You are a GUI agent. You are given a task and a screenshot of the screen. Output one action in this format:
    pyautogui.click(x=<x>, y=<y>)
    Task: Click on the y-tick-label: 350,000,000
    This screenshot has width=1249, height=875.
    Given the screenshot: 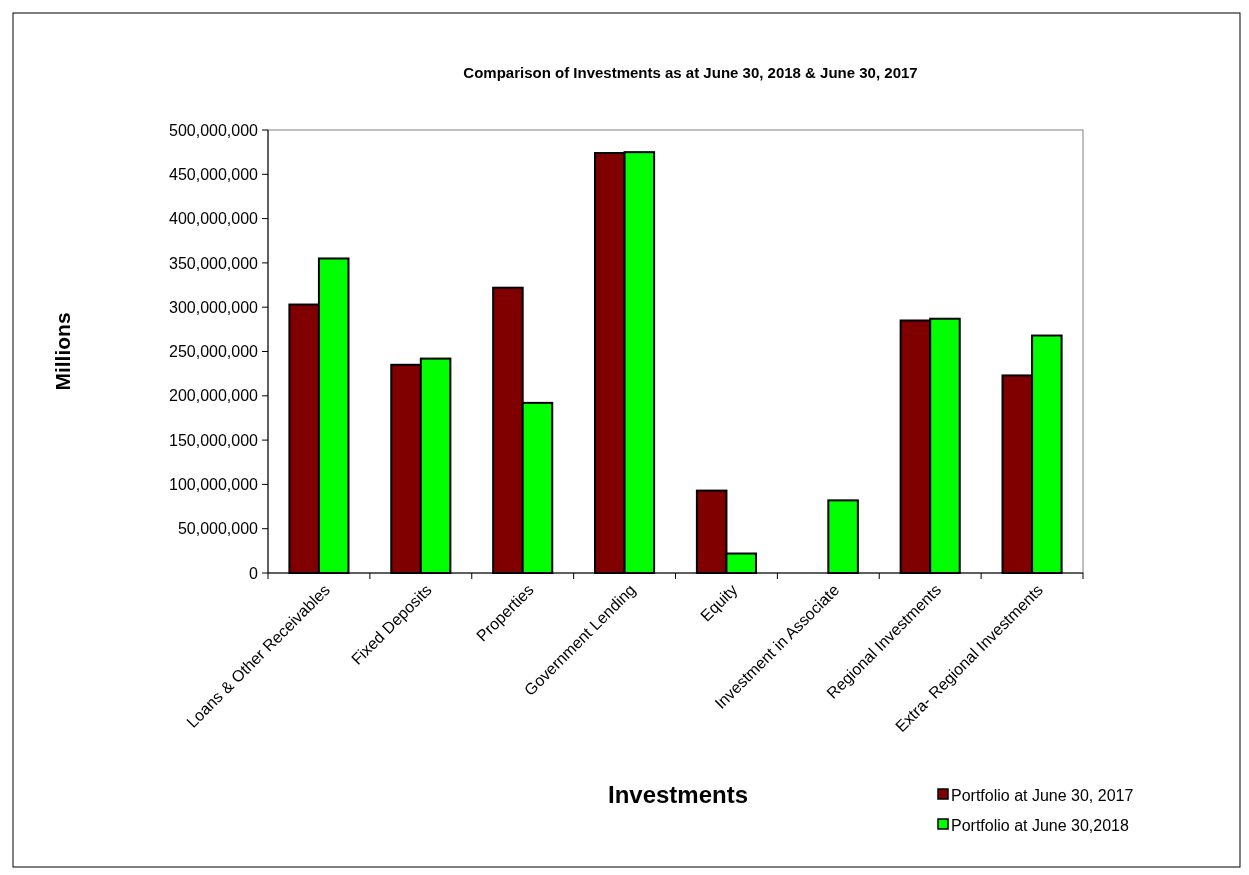 What is the action you would take?
    pyautogui.click(x=214, y=263)
    